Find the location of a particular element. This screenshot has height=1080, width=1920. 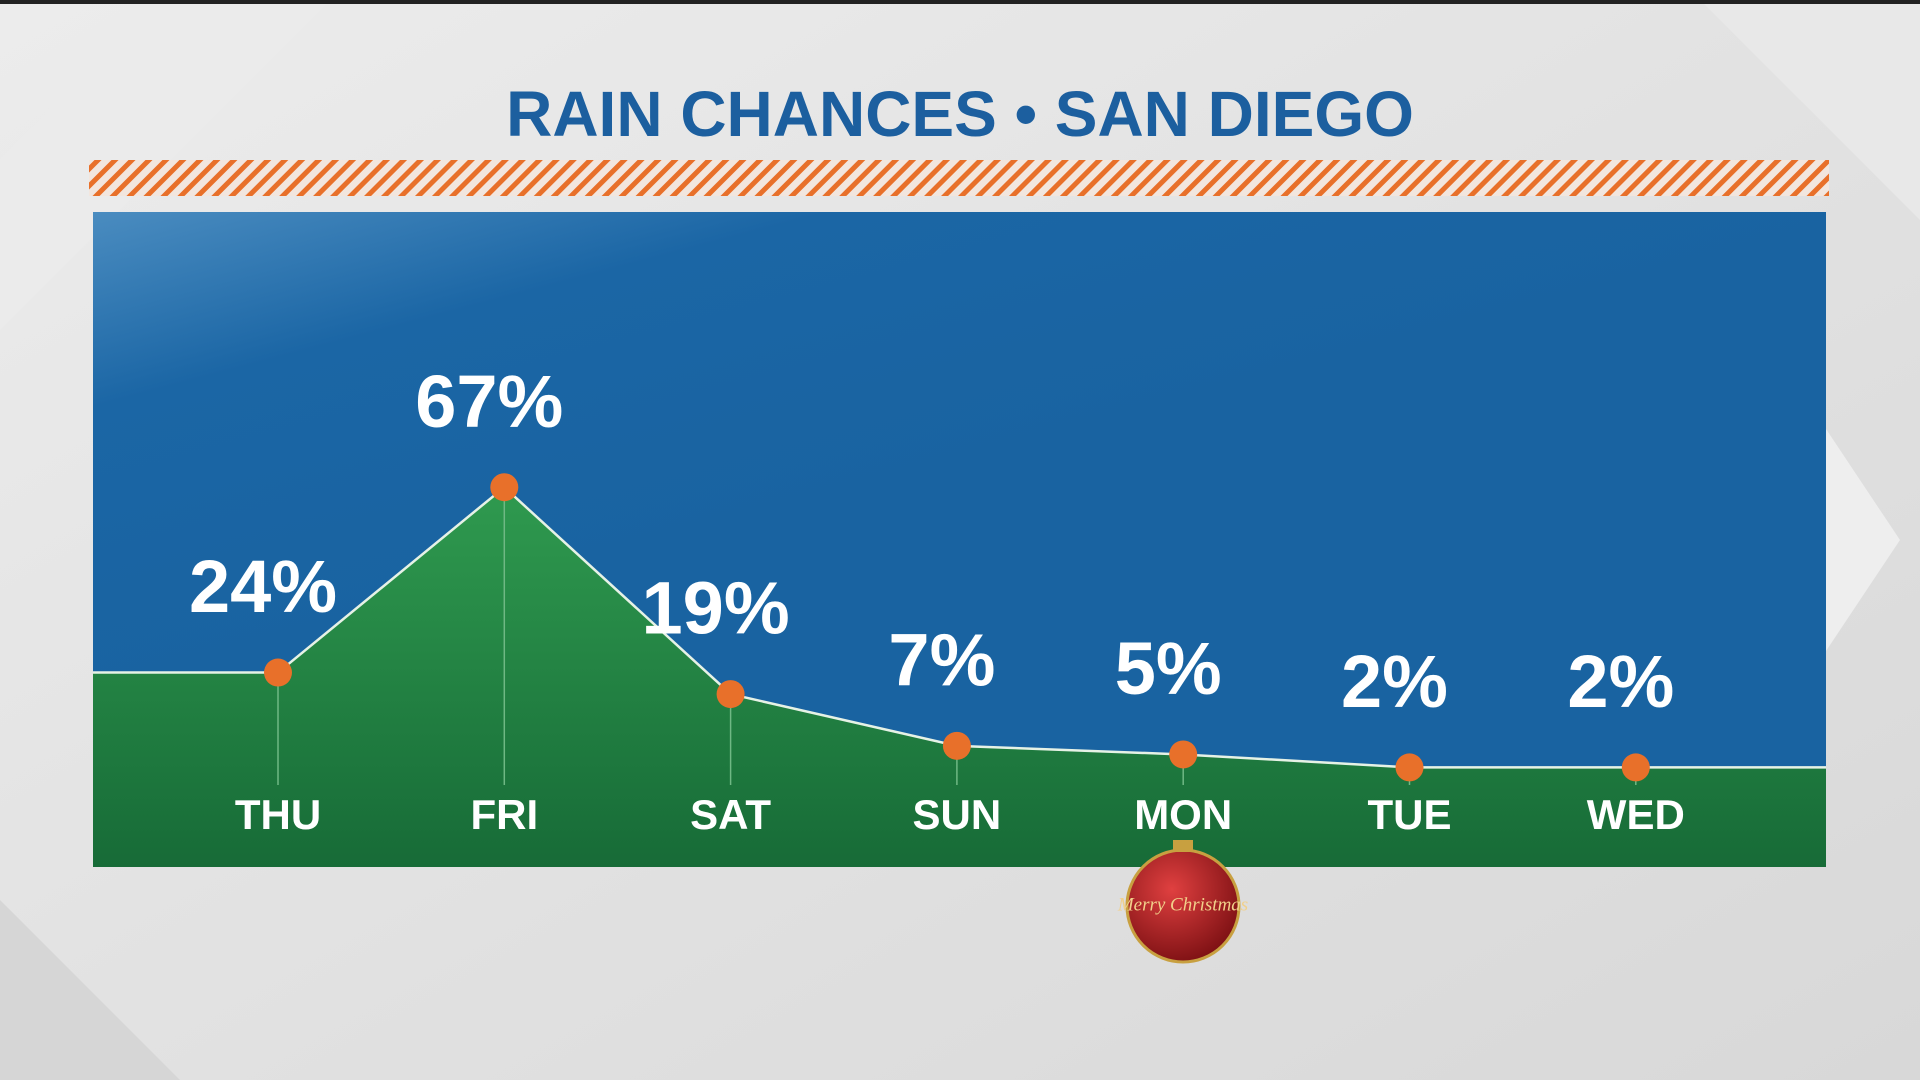

x-tick-label: WED is located at coordinates (1636, 814).